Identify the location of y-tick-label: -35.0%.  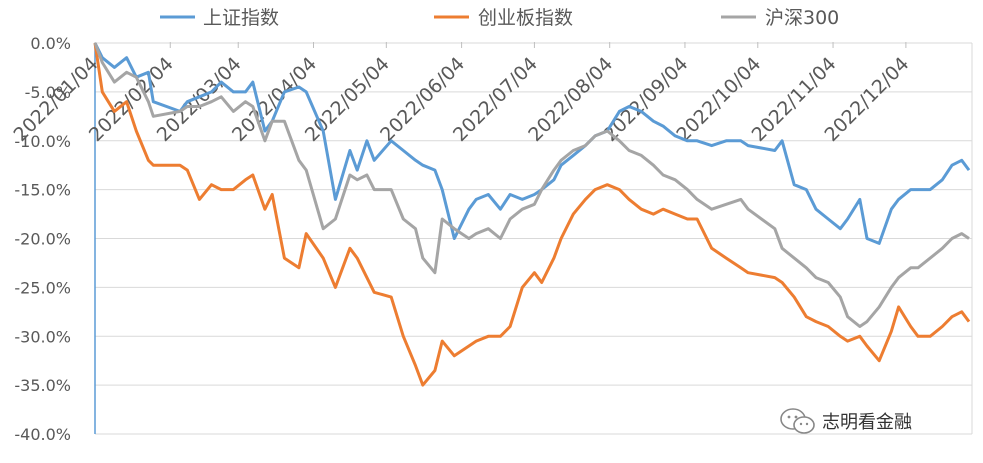
(42, 385).